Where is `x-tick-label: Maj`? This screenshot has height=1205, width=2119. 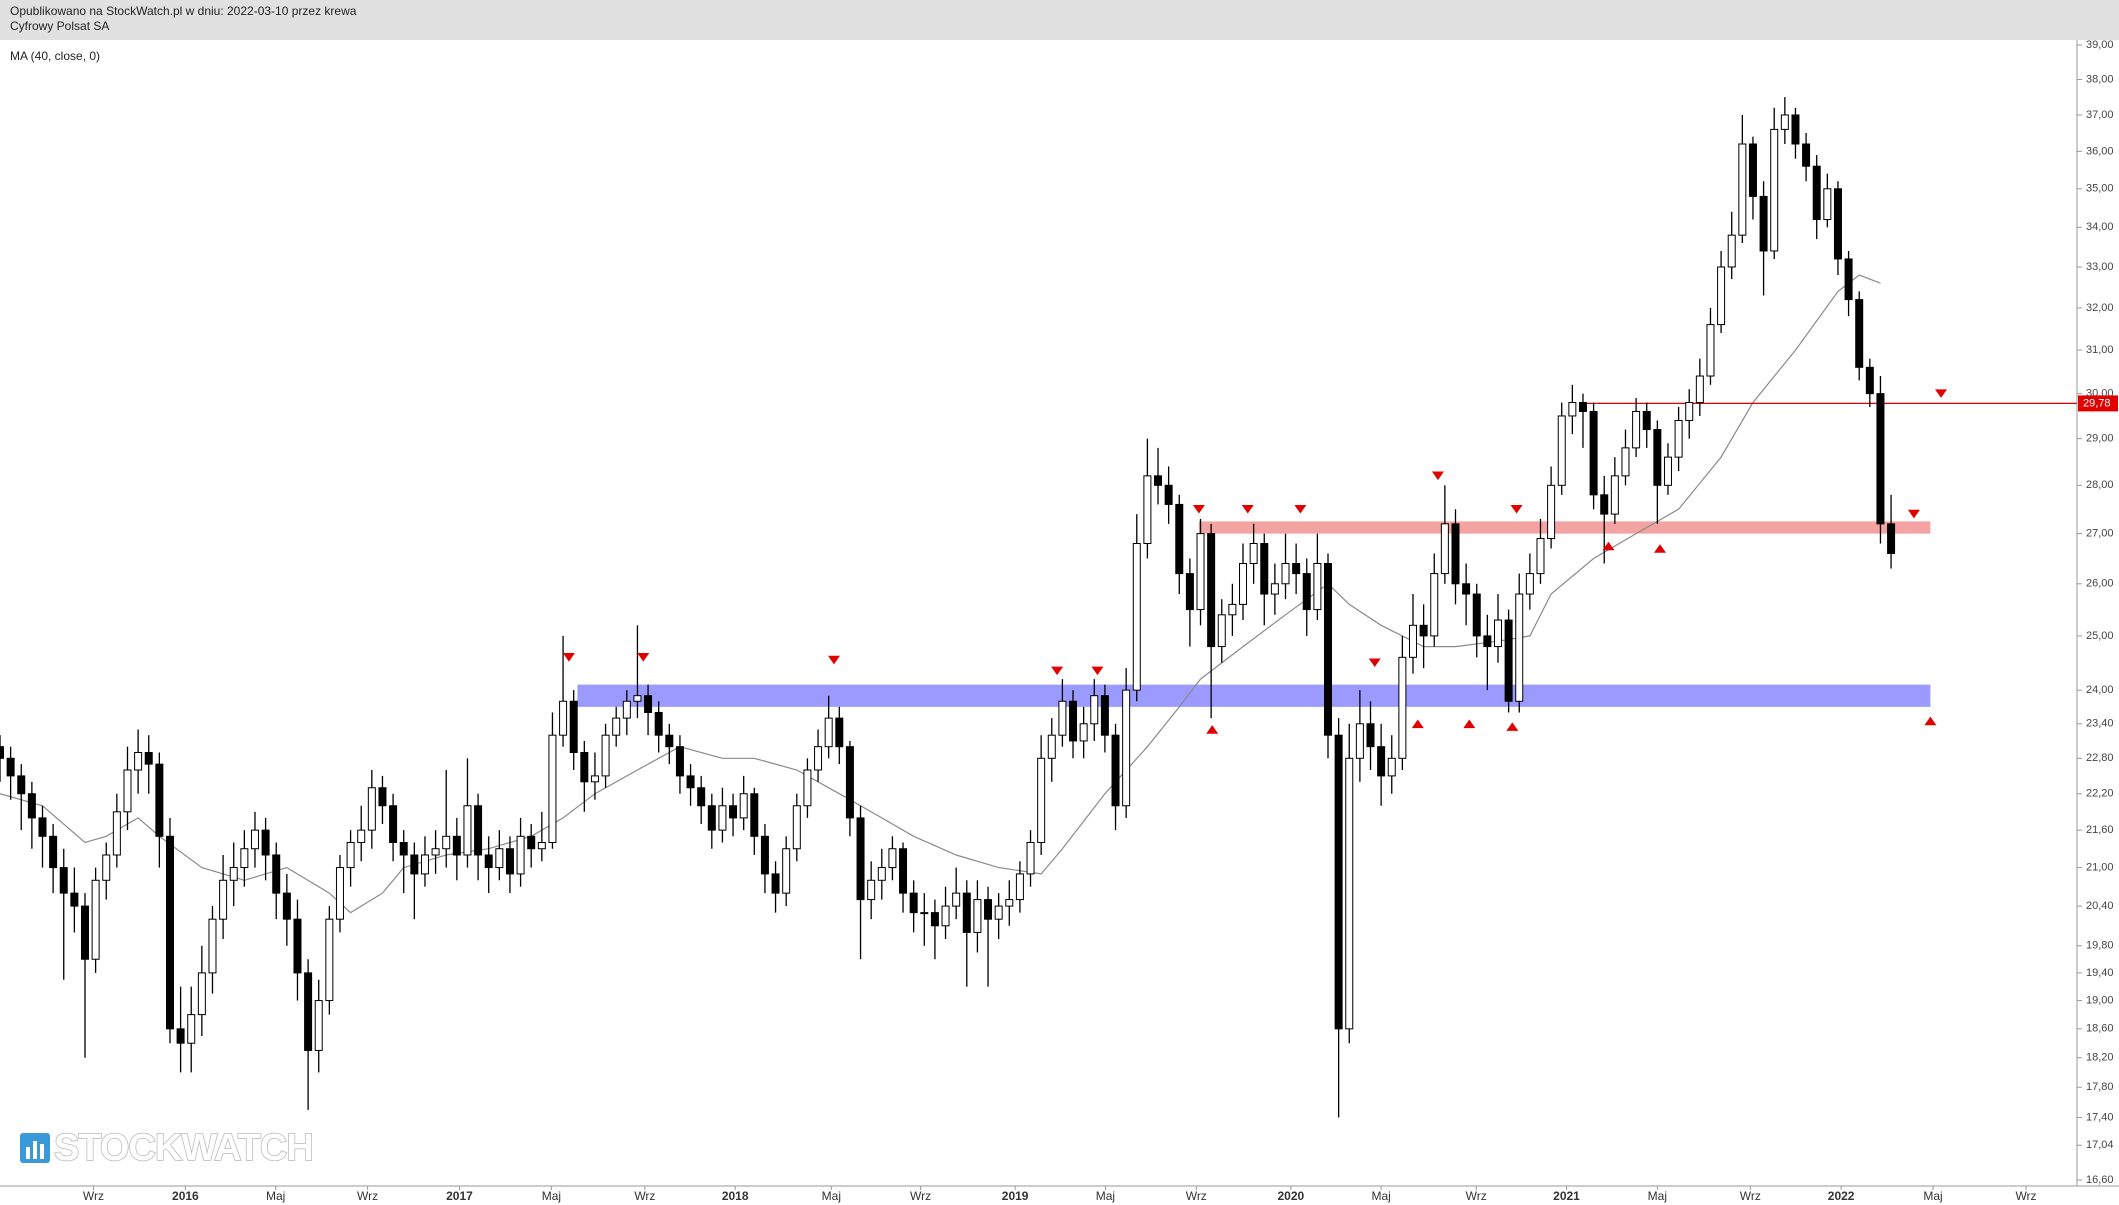 x-tick-label: Maj is located at coordinates (831, 1196).